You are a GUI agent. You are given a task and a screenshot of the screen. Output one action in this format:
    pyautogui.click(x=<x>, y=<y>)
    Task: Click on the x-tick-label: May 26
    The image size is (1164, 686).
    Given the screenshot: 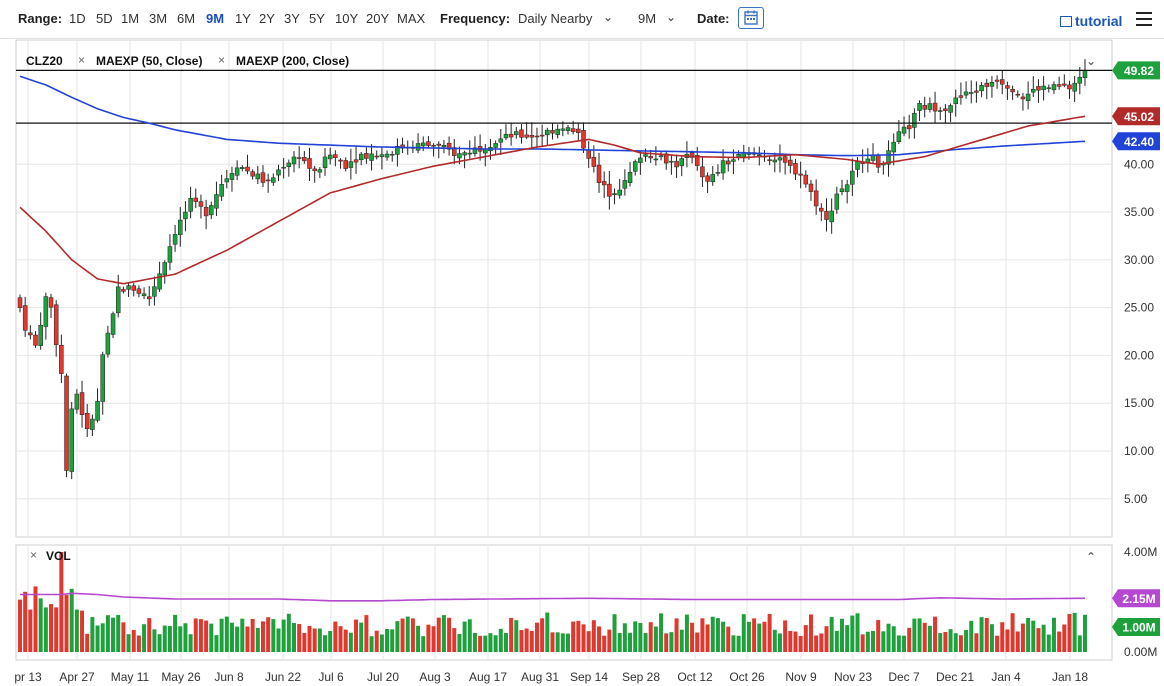 What is the action you would take?
    pyautogui.click(x=181, y=677)
    